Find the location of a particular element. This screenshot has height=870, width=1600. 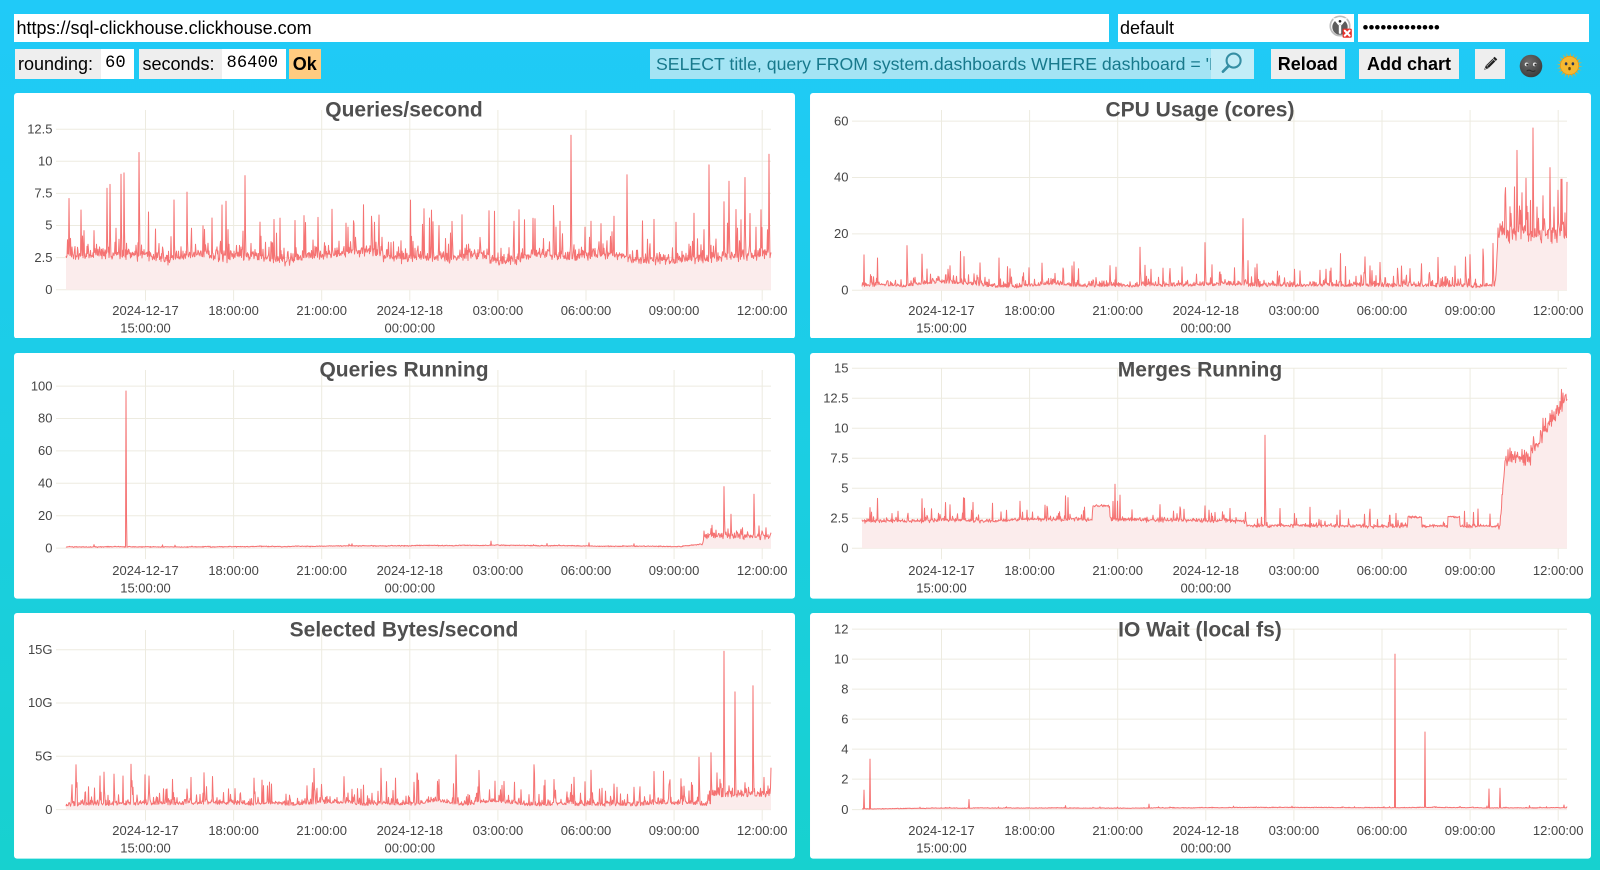

svg-text: Merges Running is located at coordinates (1199, 370).